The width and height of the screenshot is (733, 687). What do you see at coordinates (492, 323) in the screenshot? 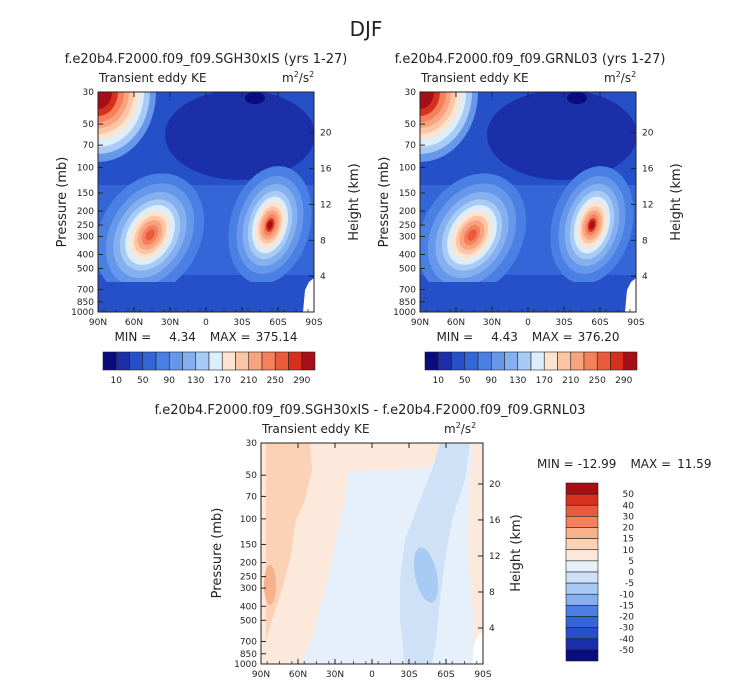
I see `panel-2-x-tick-label: 30N` at bounding box center [492, 323].